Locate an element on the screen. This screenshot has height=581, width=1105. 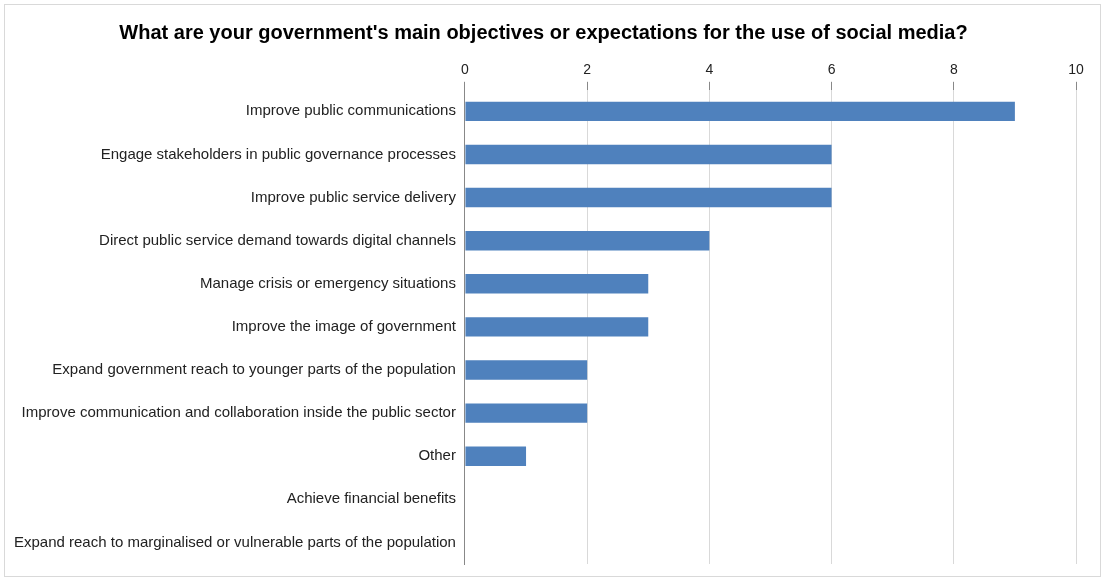
x-tick-label: 8 is located at coordinates (953, 69).